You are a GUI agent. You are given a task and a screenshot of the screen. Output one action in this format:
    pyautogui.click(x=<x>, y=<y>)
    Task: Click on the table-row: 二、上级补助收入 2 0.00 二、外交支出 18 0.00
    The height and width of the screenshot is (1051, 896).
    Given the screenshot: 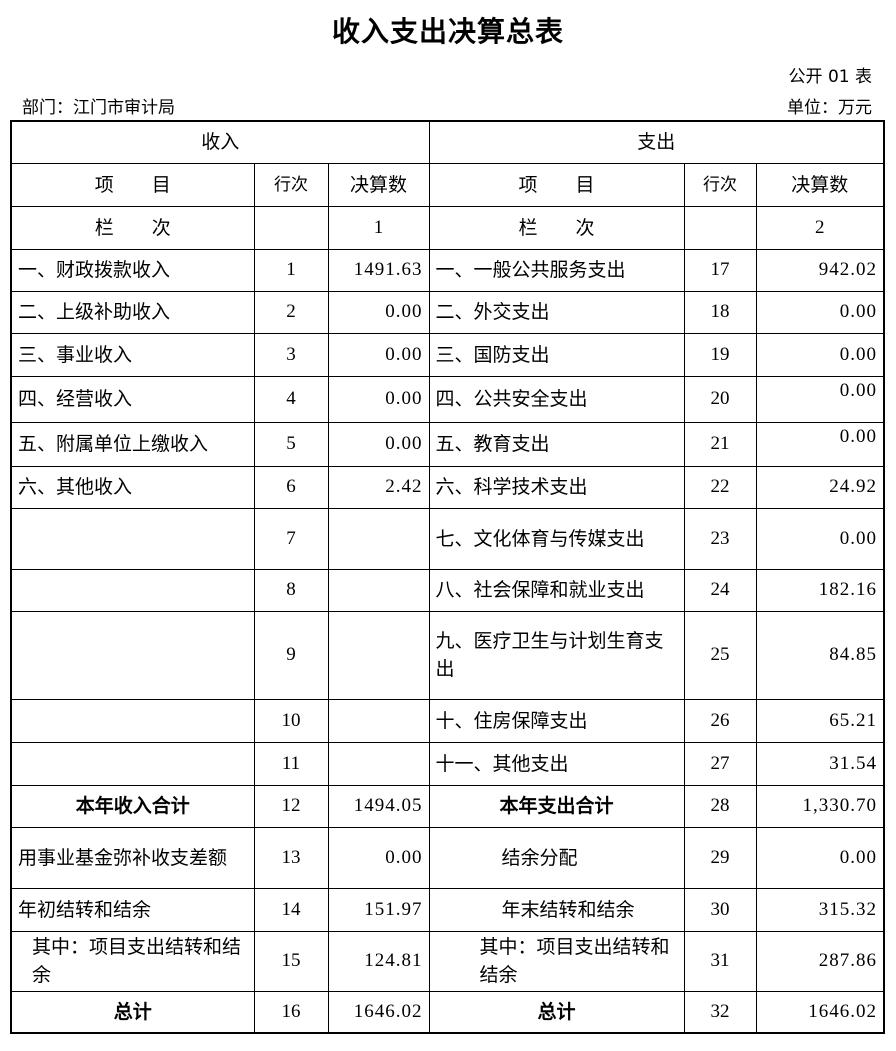 What is the action you would take?
    pyautogui.click(x=447, y=312)
    